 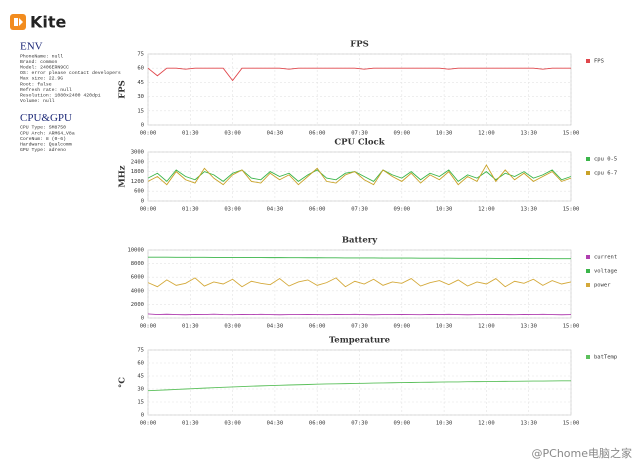 What do you see at coordinates (360, 341) in the screenshot?
I see `chart-title: Temperature` at bounding box center [360, 341].